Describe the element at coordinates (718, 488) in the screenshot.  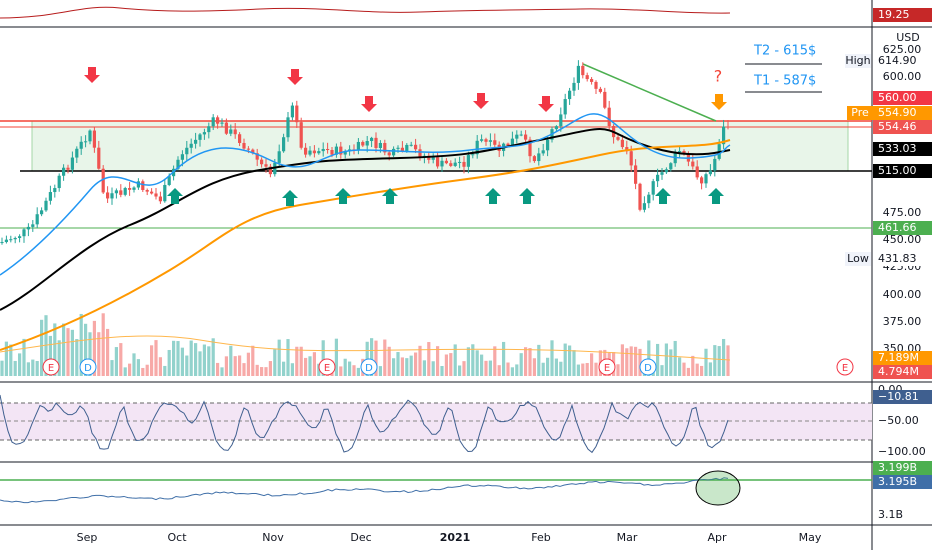
I see `highlight-circle` at that location.